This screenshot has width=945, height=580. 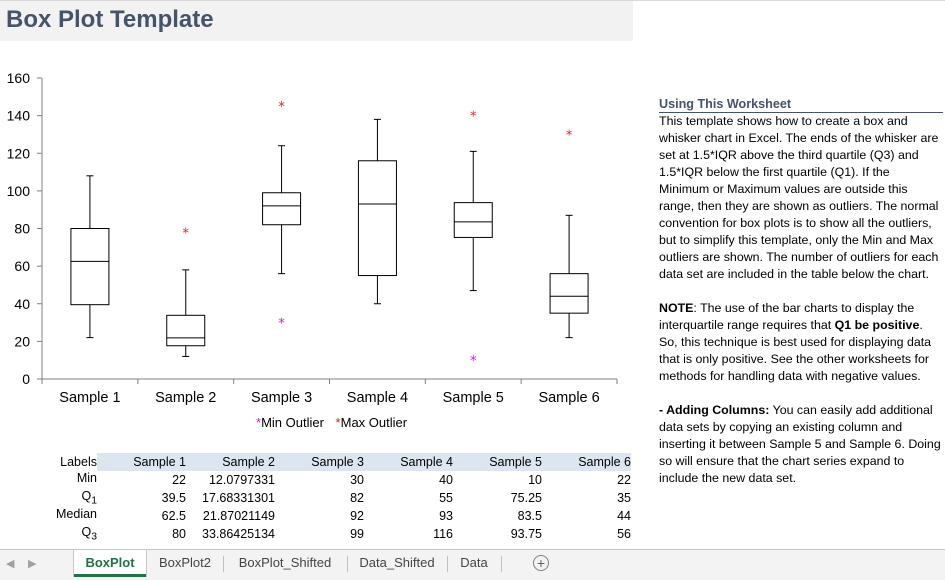 What do you see at coordinates (173, 516) in the screenshot?
I see `table-cell: 62.5` at bounding box center [173, 516].